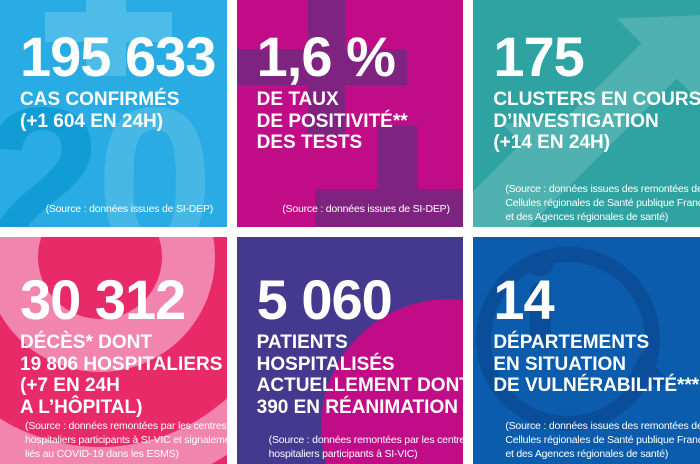 The width and height of the screenshot is (700, 464). Describe the element at coordinates (523, 299) in the screenshot. I see `stat-value: 14` at that location.